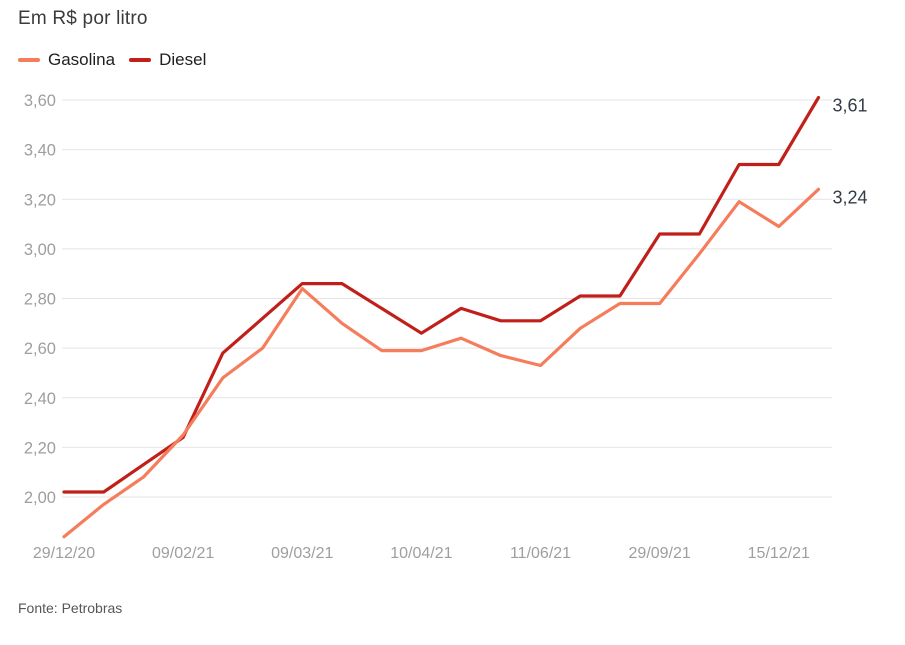  Describe the element at coordinates (40, 151) in the screenshot. I see `y-axis-tick-label: 3,40` at that location.